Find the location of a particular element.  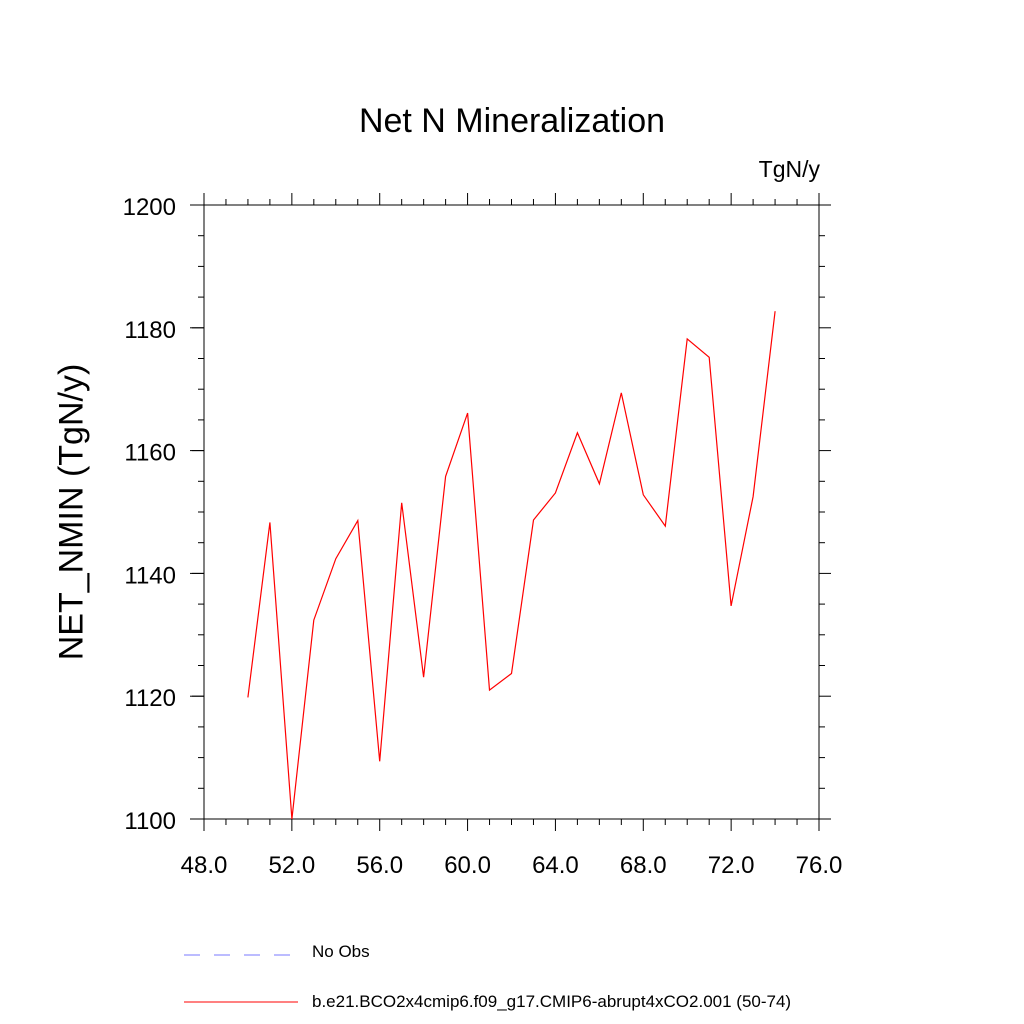

x-tick-label: 64.0 is located at coordinates (555, 865).